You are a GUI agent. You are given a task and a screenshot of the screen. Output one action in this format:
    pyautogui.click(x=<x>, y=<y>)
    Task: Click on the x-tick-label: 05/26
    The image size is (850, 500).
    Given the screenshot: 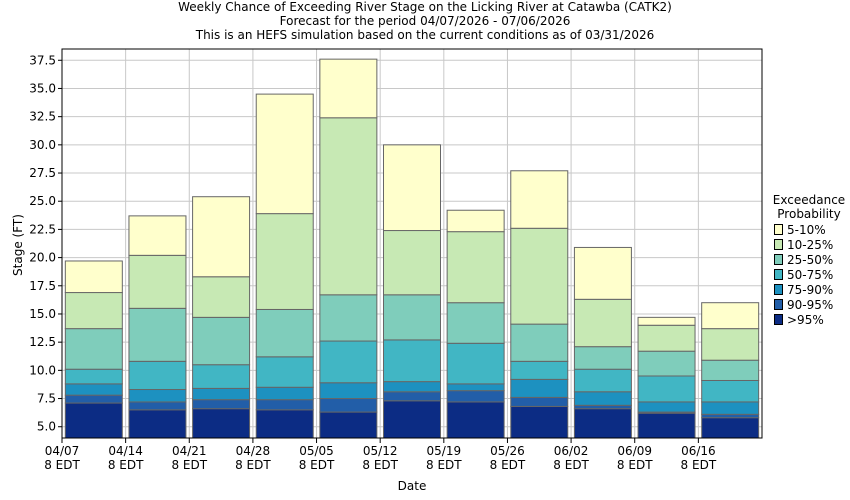 What is the action you would take?
    pyautogui.click(x=507, y=451)
    